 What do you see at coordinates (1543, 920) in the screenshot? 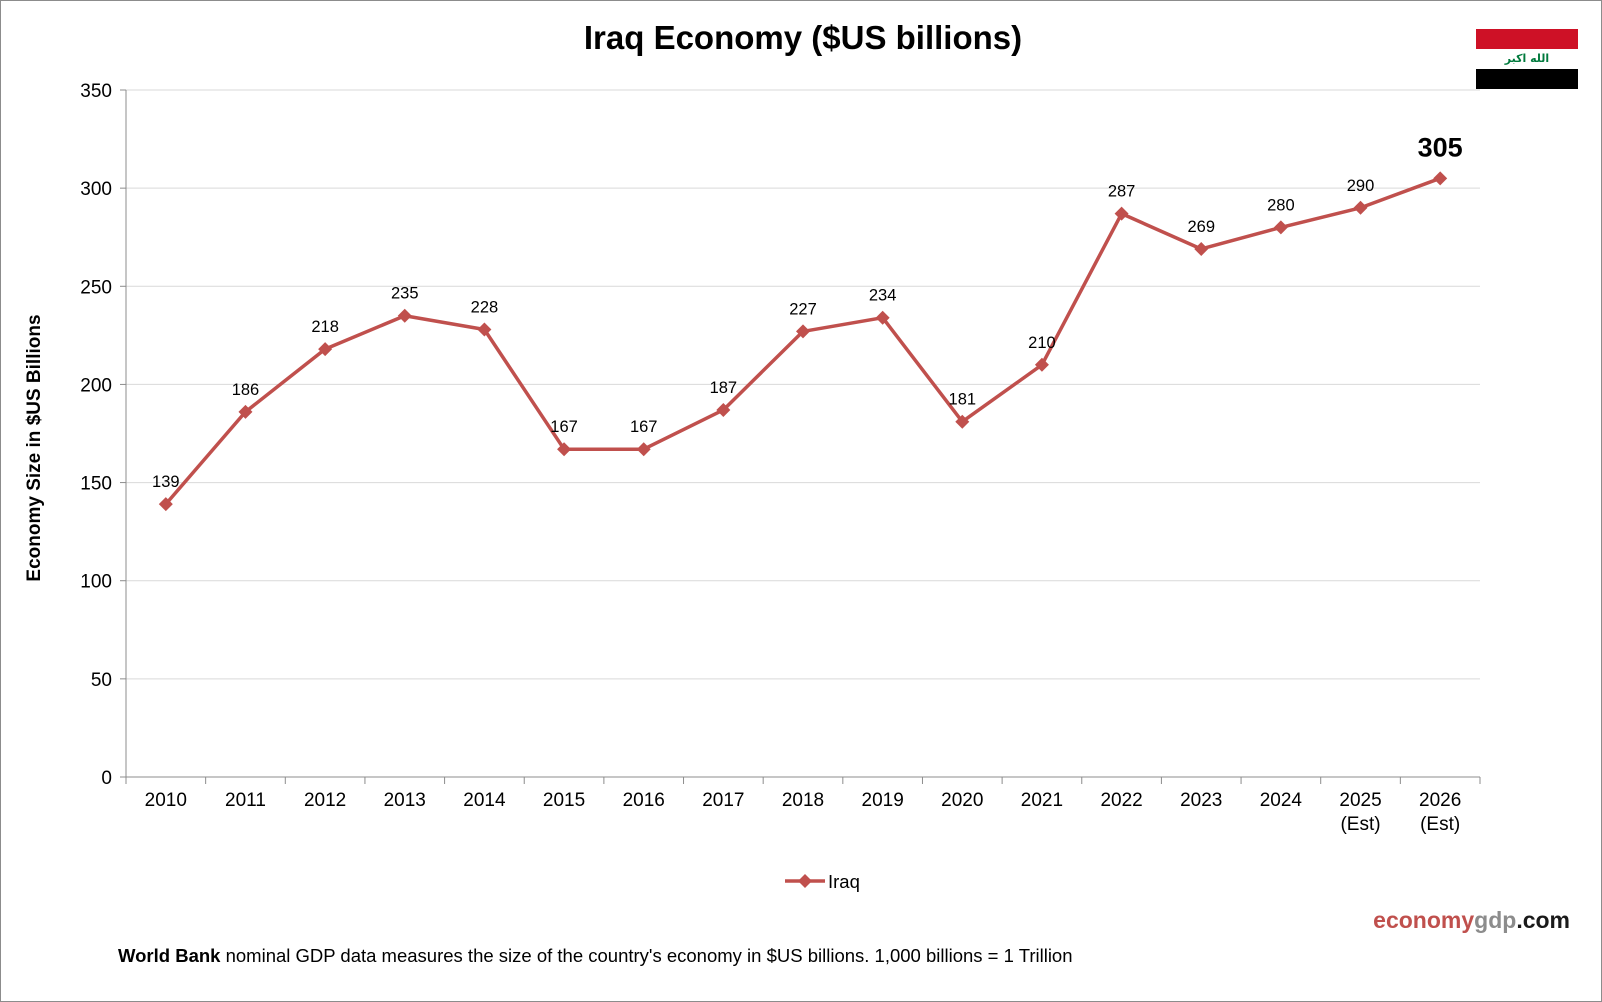
I see `brand-part-com: .com` at bounding box center [1543, 920].